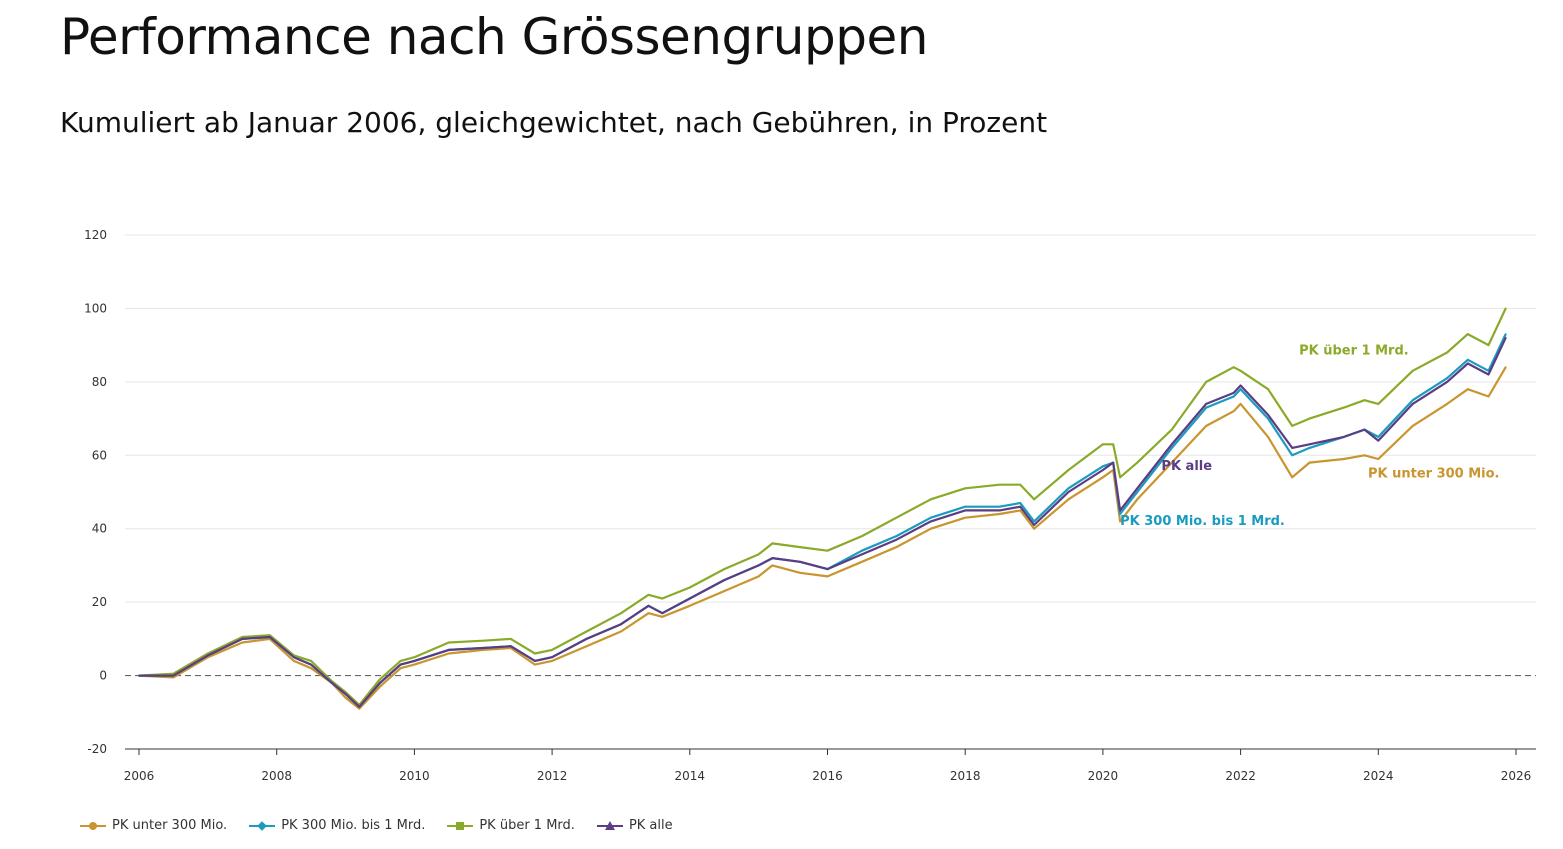 Image resolution: width=1563 pixels, height=849 pixels. I want to click on y-tick-label-60: 60, so click(99, 455).